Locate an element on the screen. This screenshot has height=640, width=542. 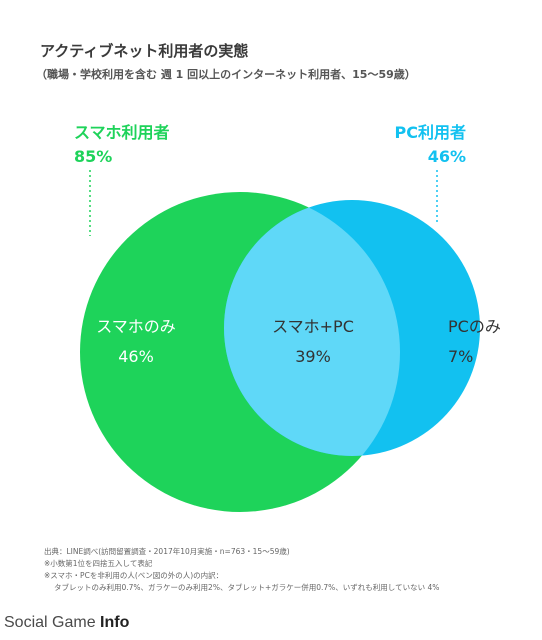
region-label-smartphone-only: スマホのみ is located at coordinates (136, 326).